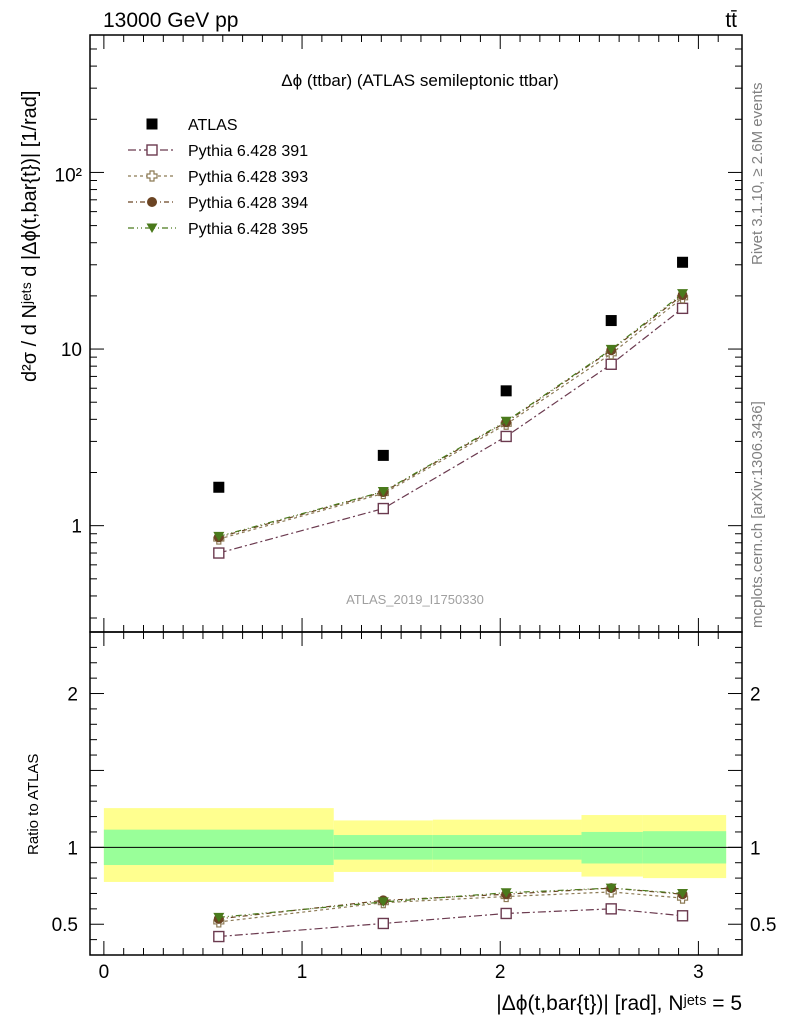 The height and width of the screenshot is (1024, 786). I want to click on legend-label: Pythia 6.428 391, so click(248, 151).